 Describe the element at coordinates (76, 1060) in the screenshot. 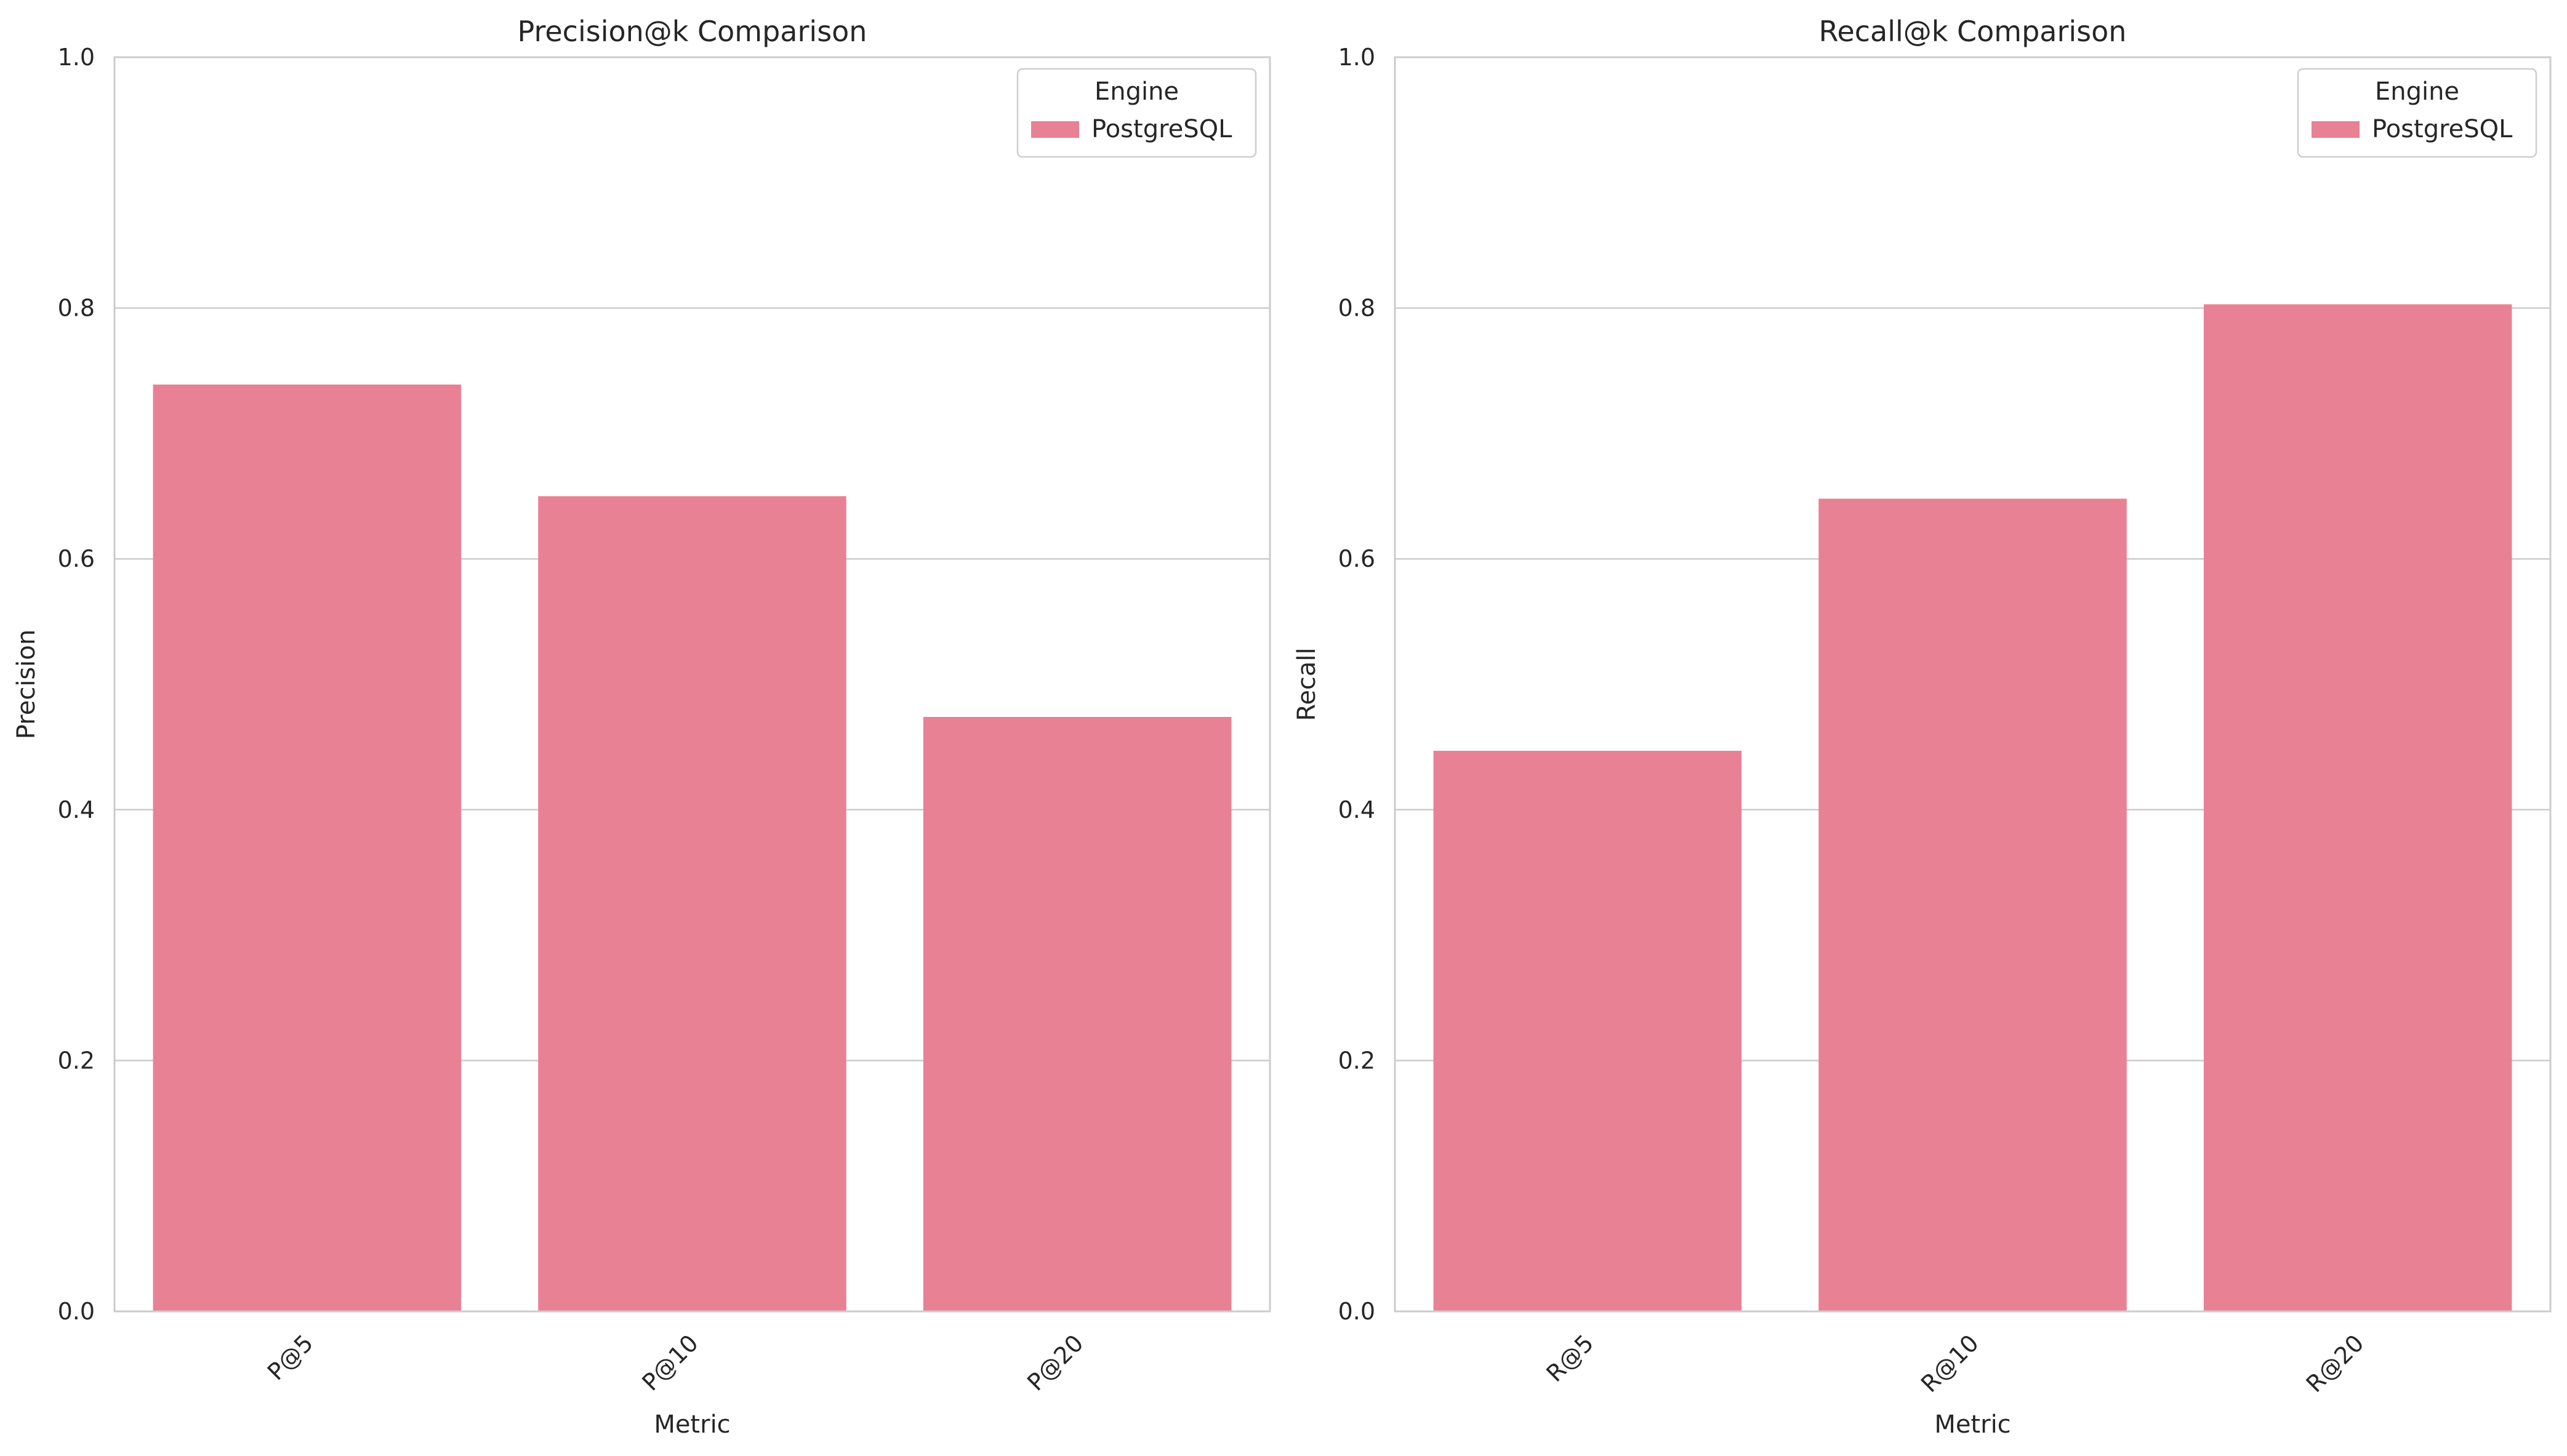

I see `precision-y-tick-label: 0.2` at that location.